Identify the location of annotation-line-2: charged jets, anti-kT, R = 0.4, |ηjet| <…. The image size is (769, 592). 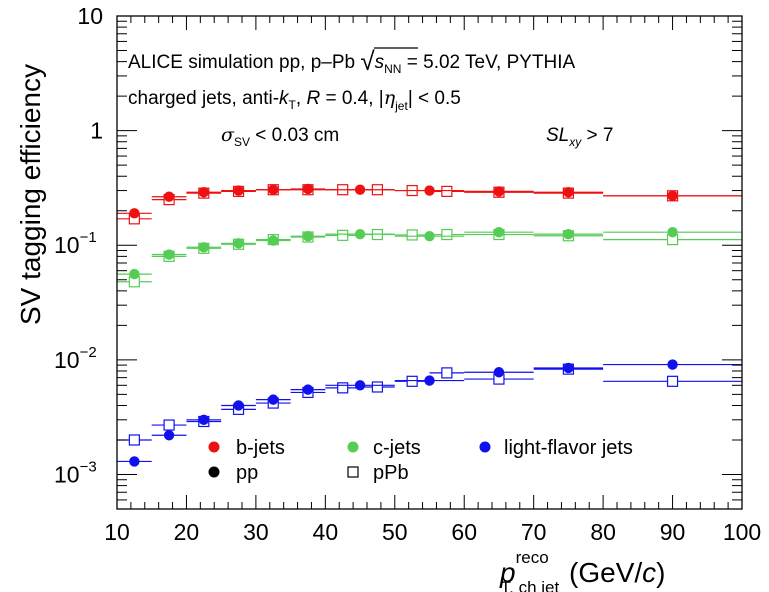
(294, 100).